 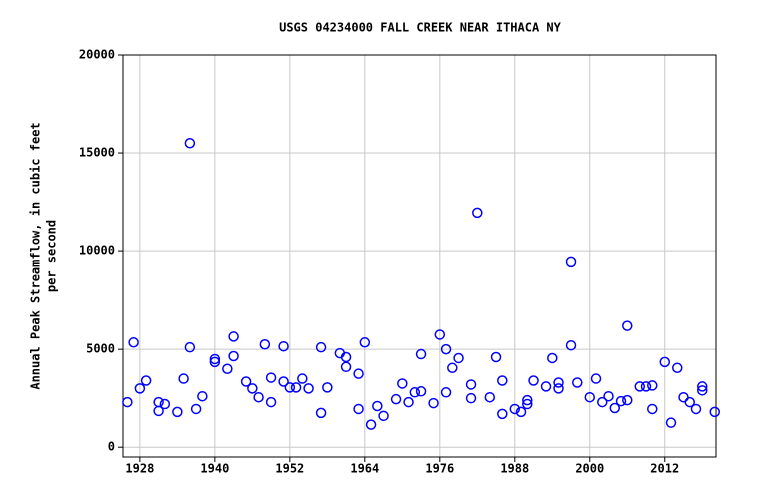 What do you see at coordinates (52, 256) in the screenshot?
I see `y-axis-label: per second` at bounding box center [52, 256].